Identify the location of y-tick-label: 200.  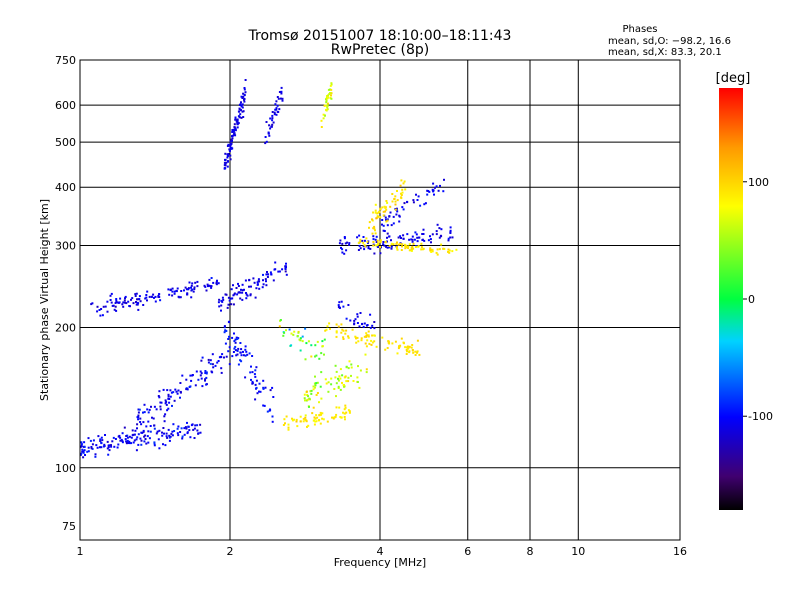
(65, 328).